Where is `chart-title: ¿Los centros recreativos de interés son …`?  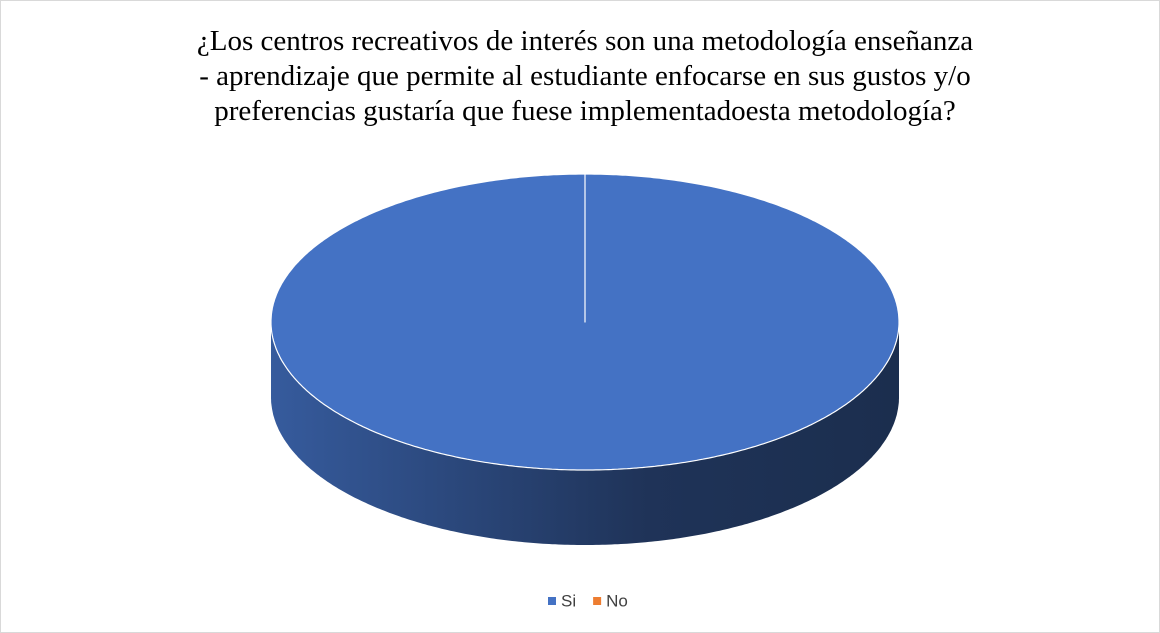 chart-title: ¿Los centros recreativos de interés son … is located at coordinates (585, 76).